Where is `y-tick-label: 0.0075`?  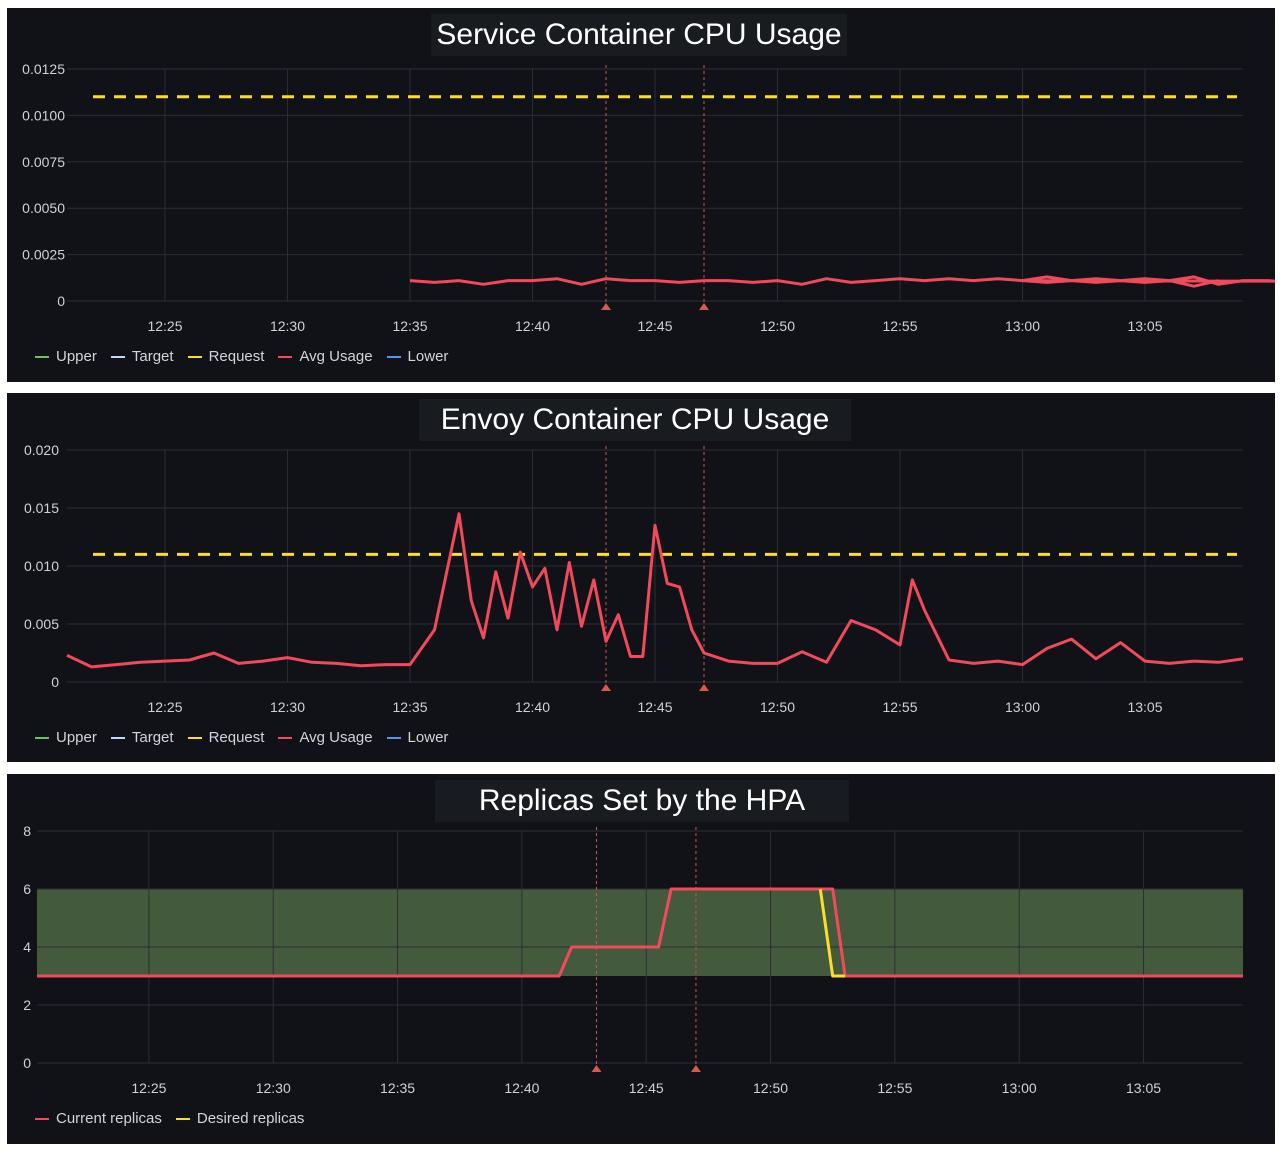 y-tick-label: 0.0075 is located at coordinates (43, 162).